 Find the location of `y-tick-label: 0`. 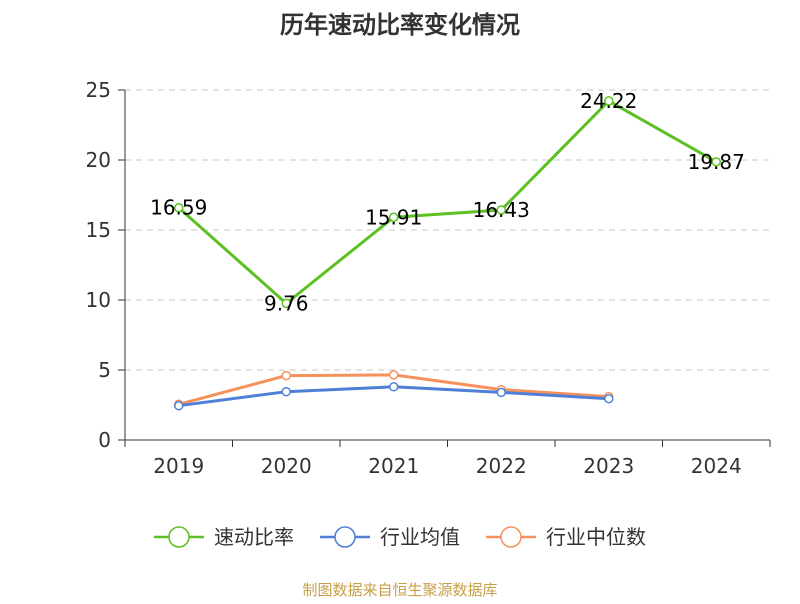

y-tick-label: 0 is located at coordinates (104, 440).